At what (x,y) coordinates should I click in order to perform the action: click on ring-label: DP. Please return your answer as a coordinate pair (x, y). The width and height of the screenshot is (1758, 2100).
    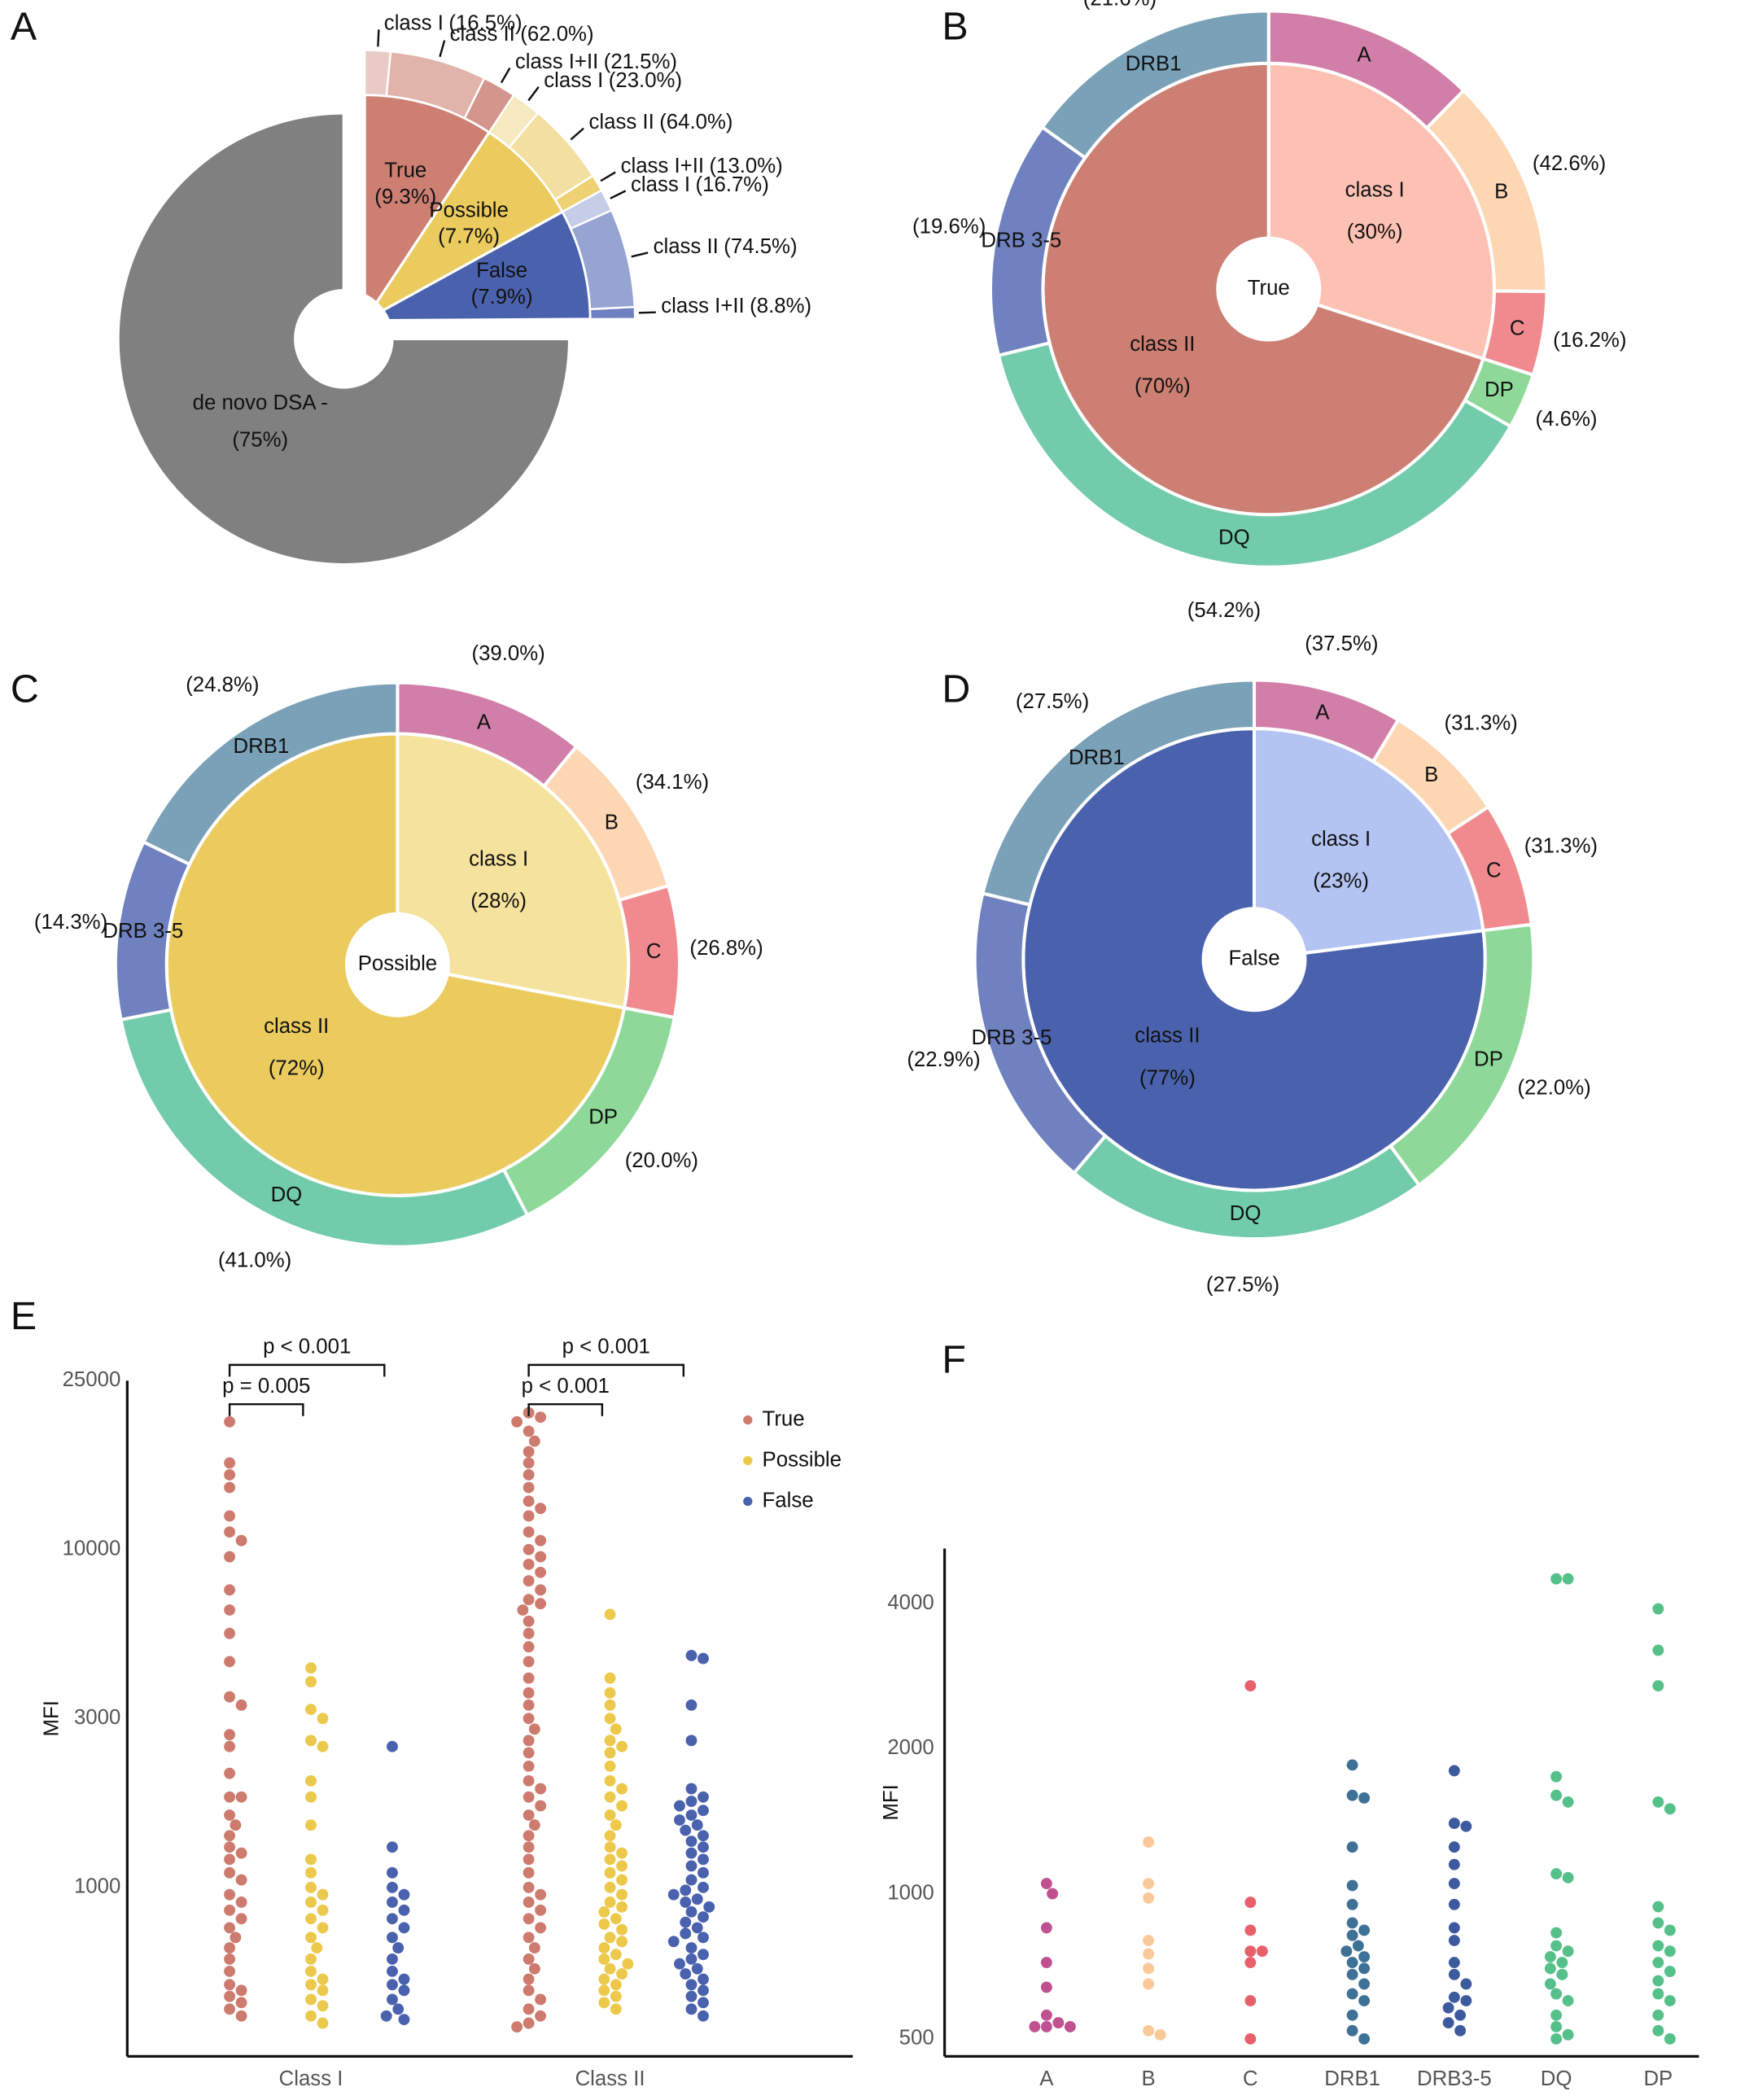
    Looking at the image, I should click on (603, 1116).